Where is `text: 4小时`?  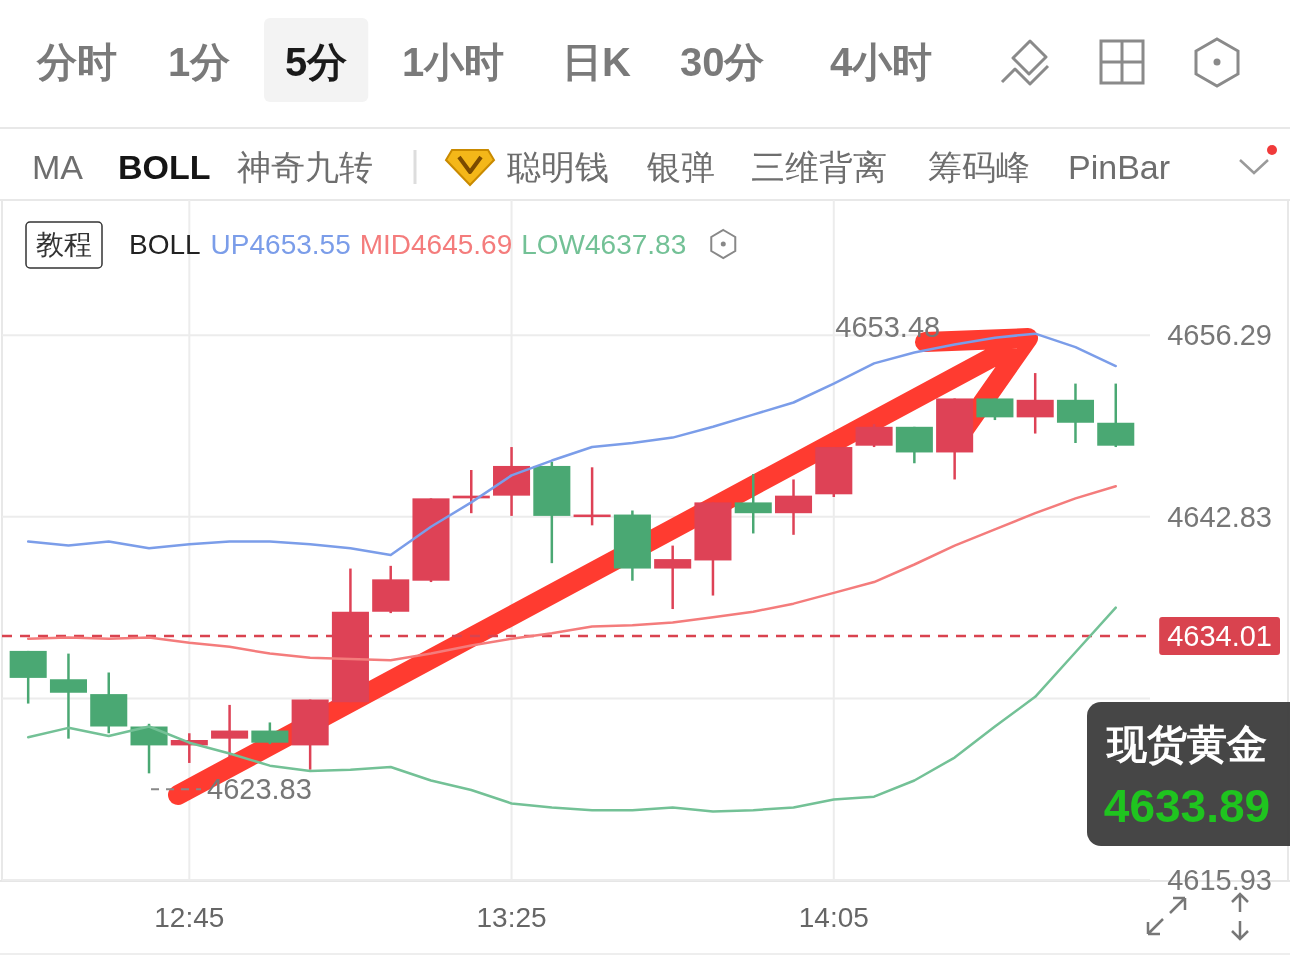 text: 4小时 is located at coordinates (881, 62).